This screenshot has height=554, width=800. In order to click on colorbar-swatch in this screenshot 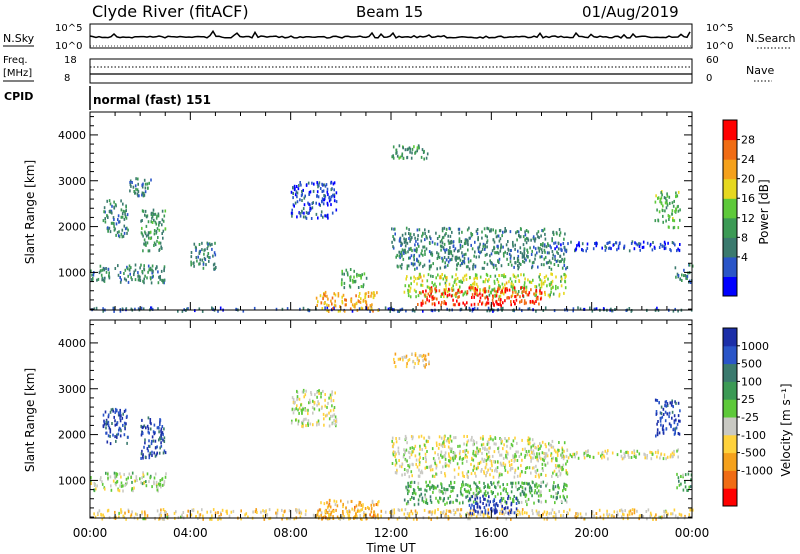, I will do `click(730, 372)`.